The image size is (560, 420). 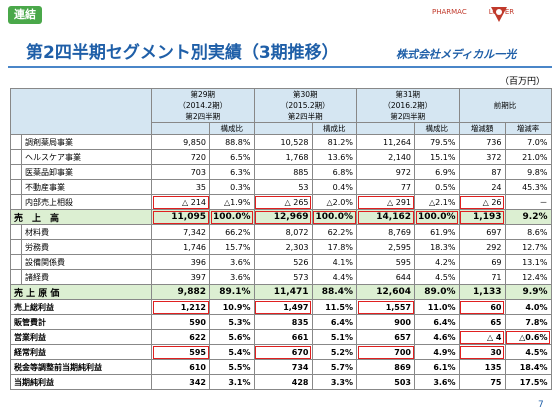 What do you see at coordinates (232, 292) in the screenshot?
I see `cell: 89.1%` at bounding box center [232, 292].